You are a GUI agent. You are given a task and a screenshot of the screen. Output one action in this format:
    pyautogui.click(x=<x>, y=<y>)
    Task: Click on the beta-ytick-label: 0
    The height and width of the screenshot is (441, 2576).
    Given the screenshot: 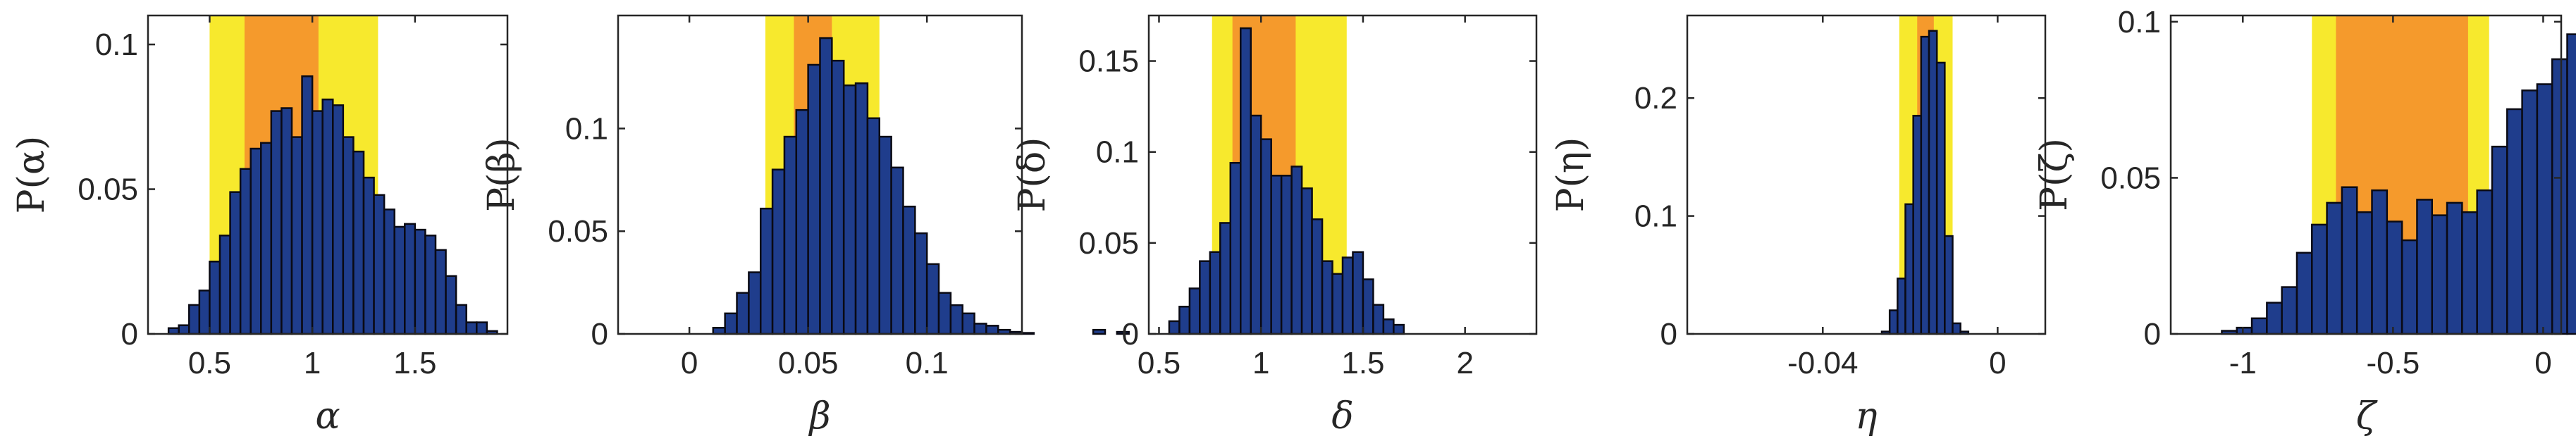 What is the action you would take?
    pyautogui.click(x=599, y=334)
    